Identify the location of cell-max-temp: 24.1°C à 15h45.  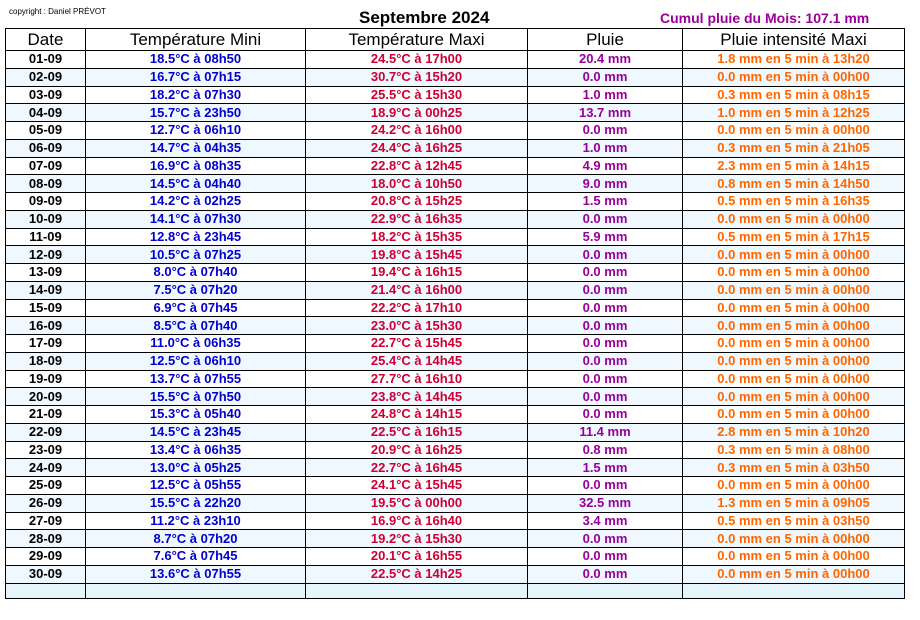
(416, 485).